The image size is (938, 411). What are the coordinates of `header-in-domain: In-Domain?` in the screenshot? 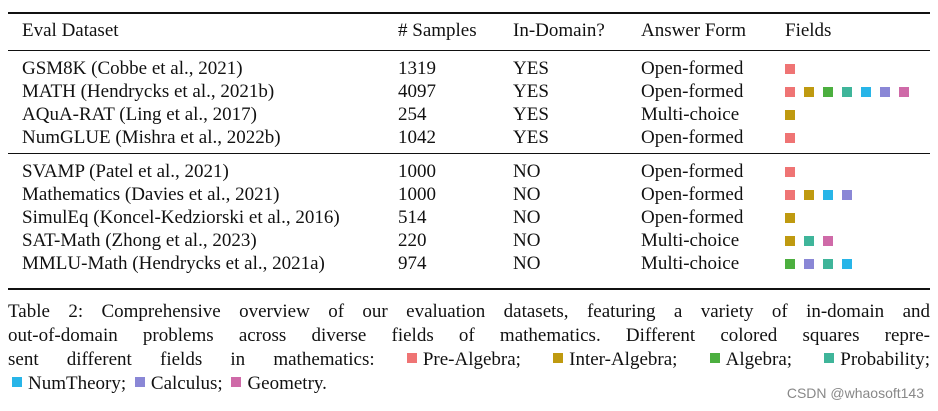 It's located at (559, 30).